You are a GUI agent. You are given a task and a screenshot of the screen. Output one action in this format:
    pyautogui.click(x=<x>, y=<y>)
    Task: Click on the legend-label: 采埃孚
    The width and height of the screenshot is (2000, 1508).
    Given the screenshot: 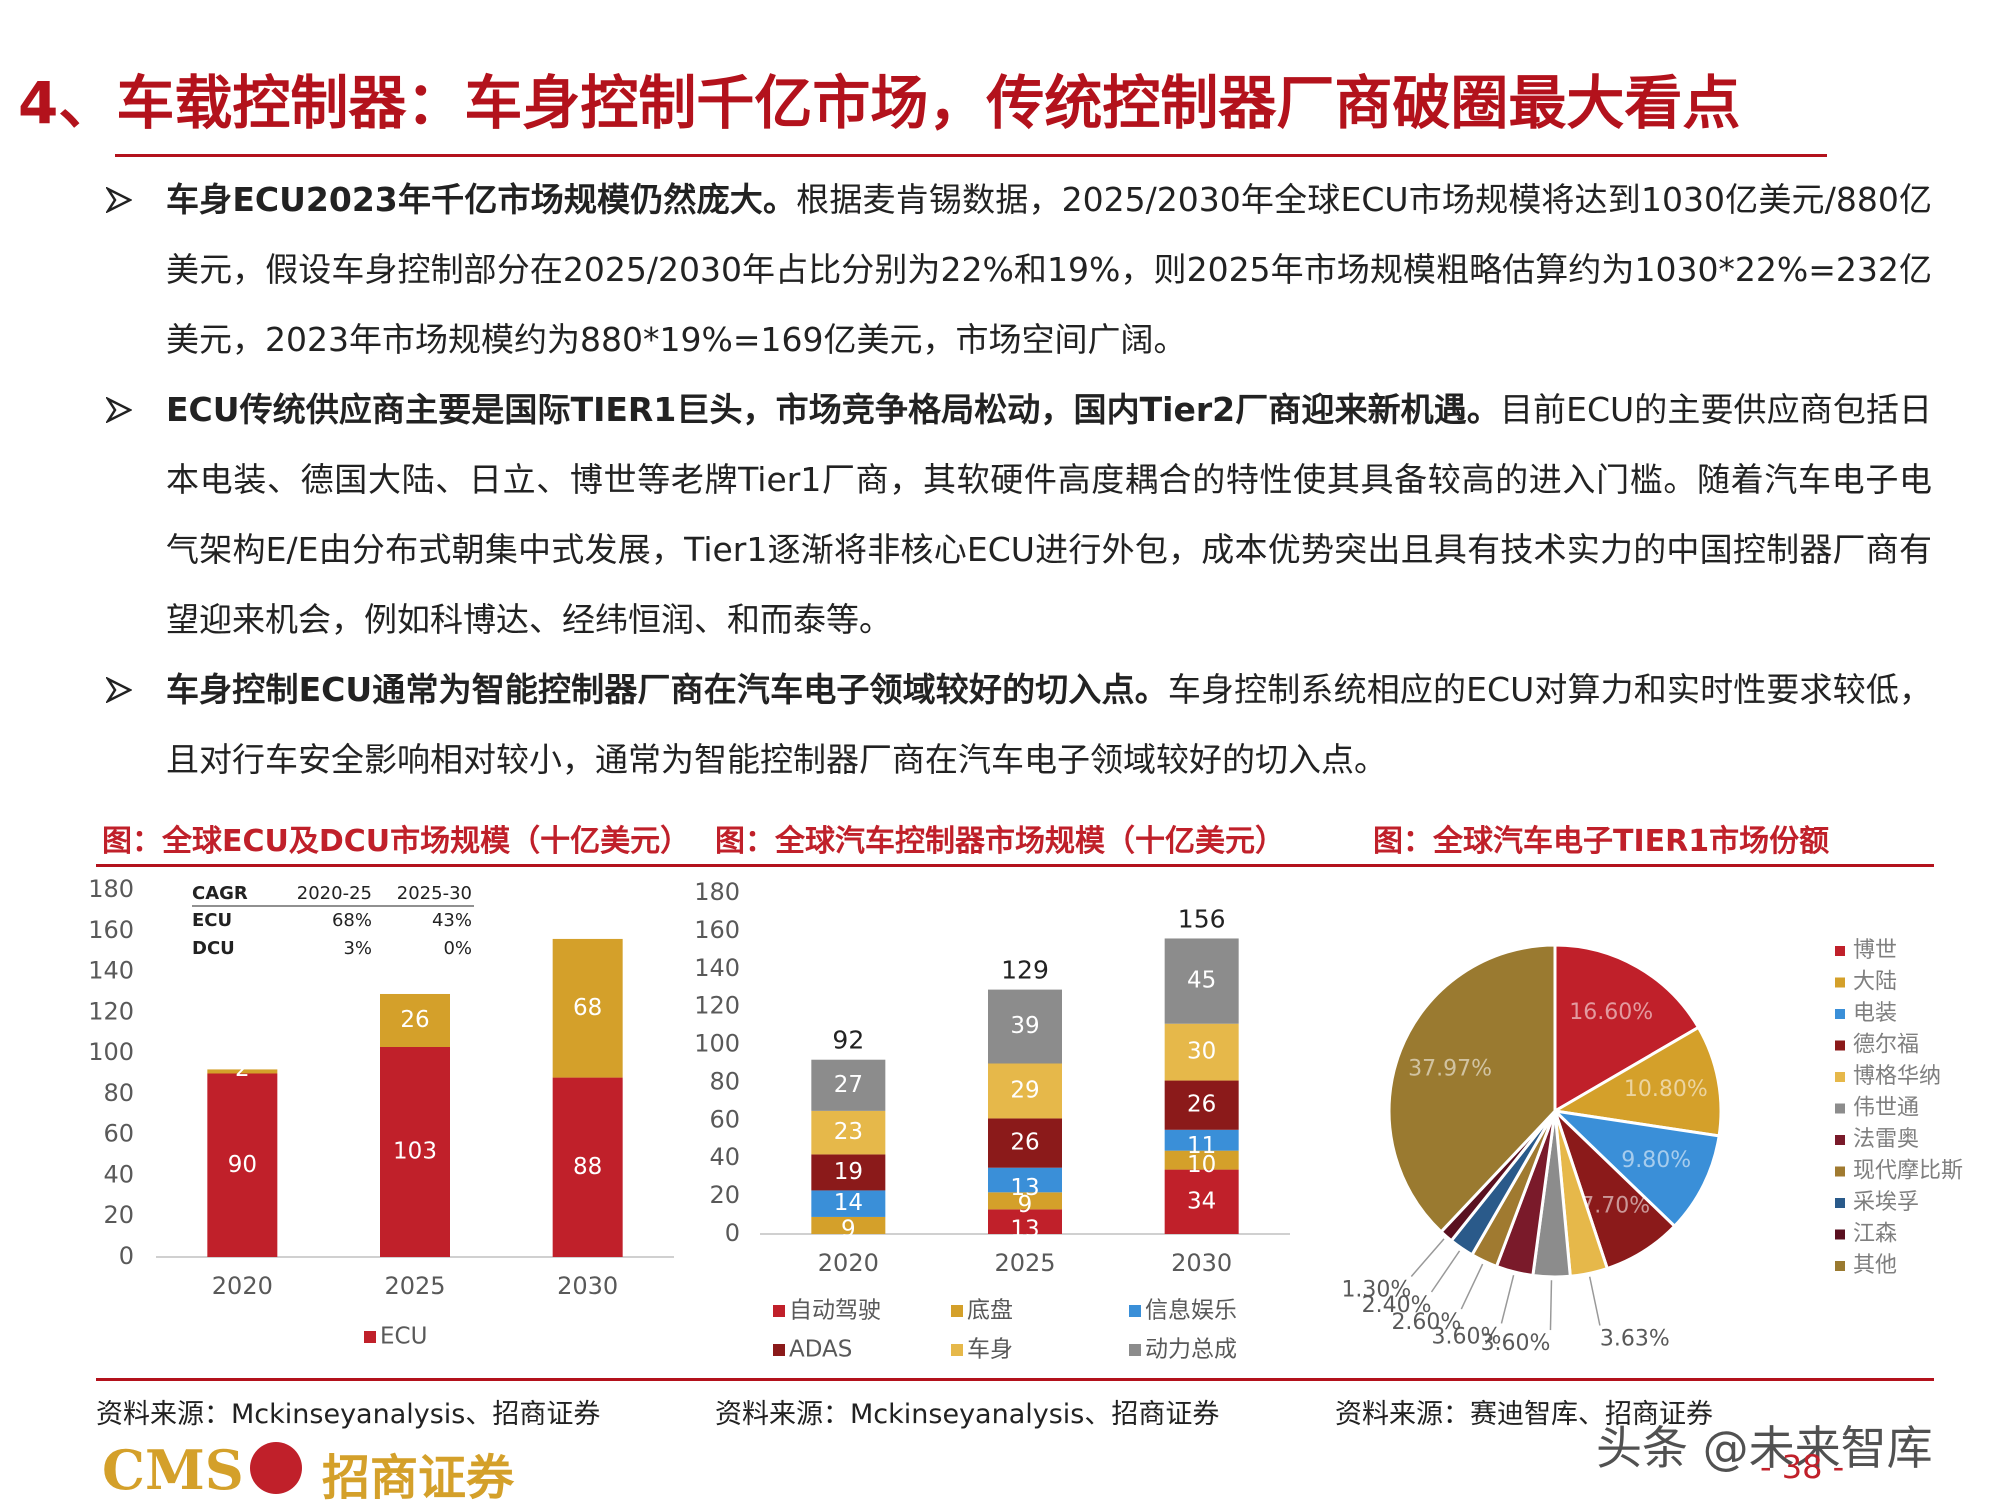 What is the action you would take?
    pyautogui.click(x=1886, y=1202)
    